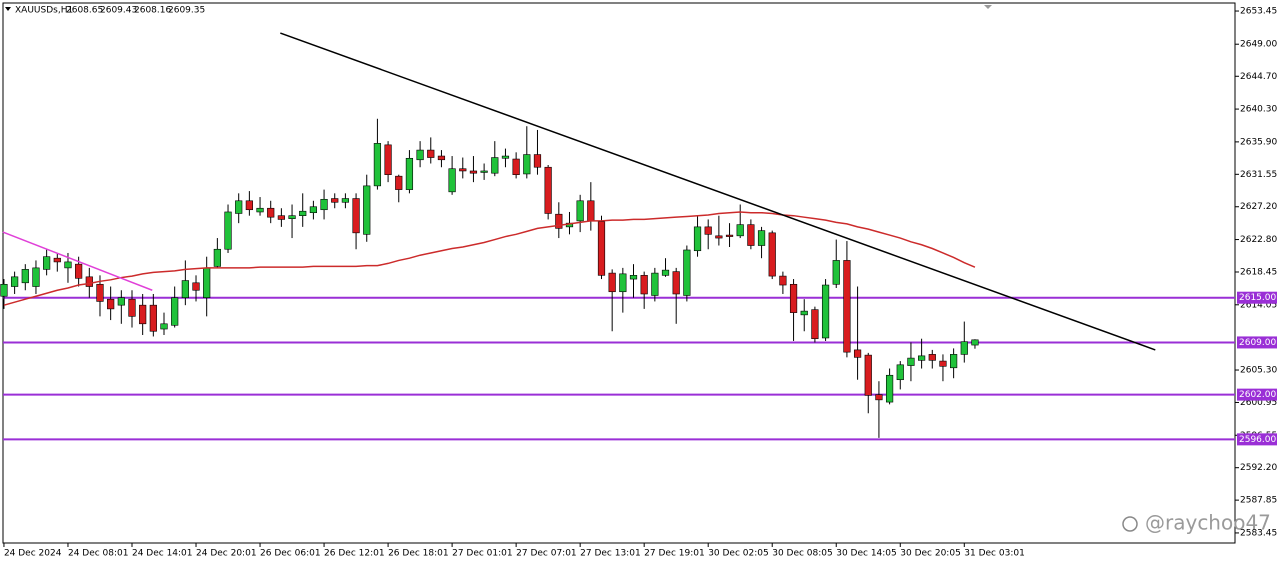  What do you see at coordinates (988, 7) in the screenshot?
I see `scroll-marker` at bounding box center [988, 7].